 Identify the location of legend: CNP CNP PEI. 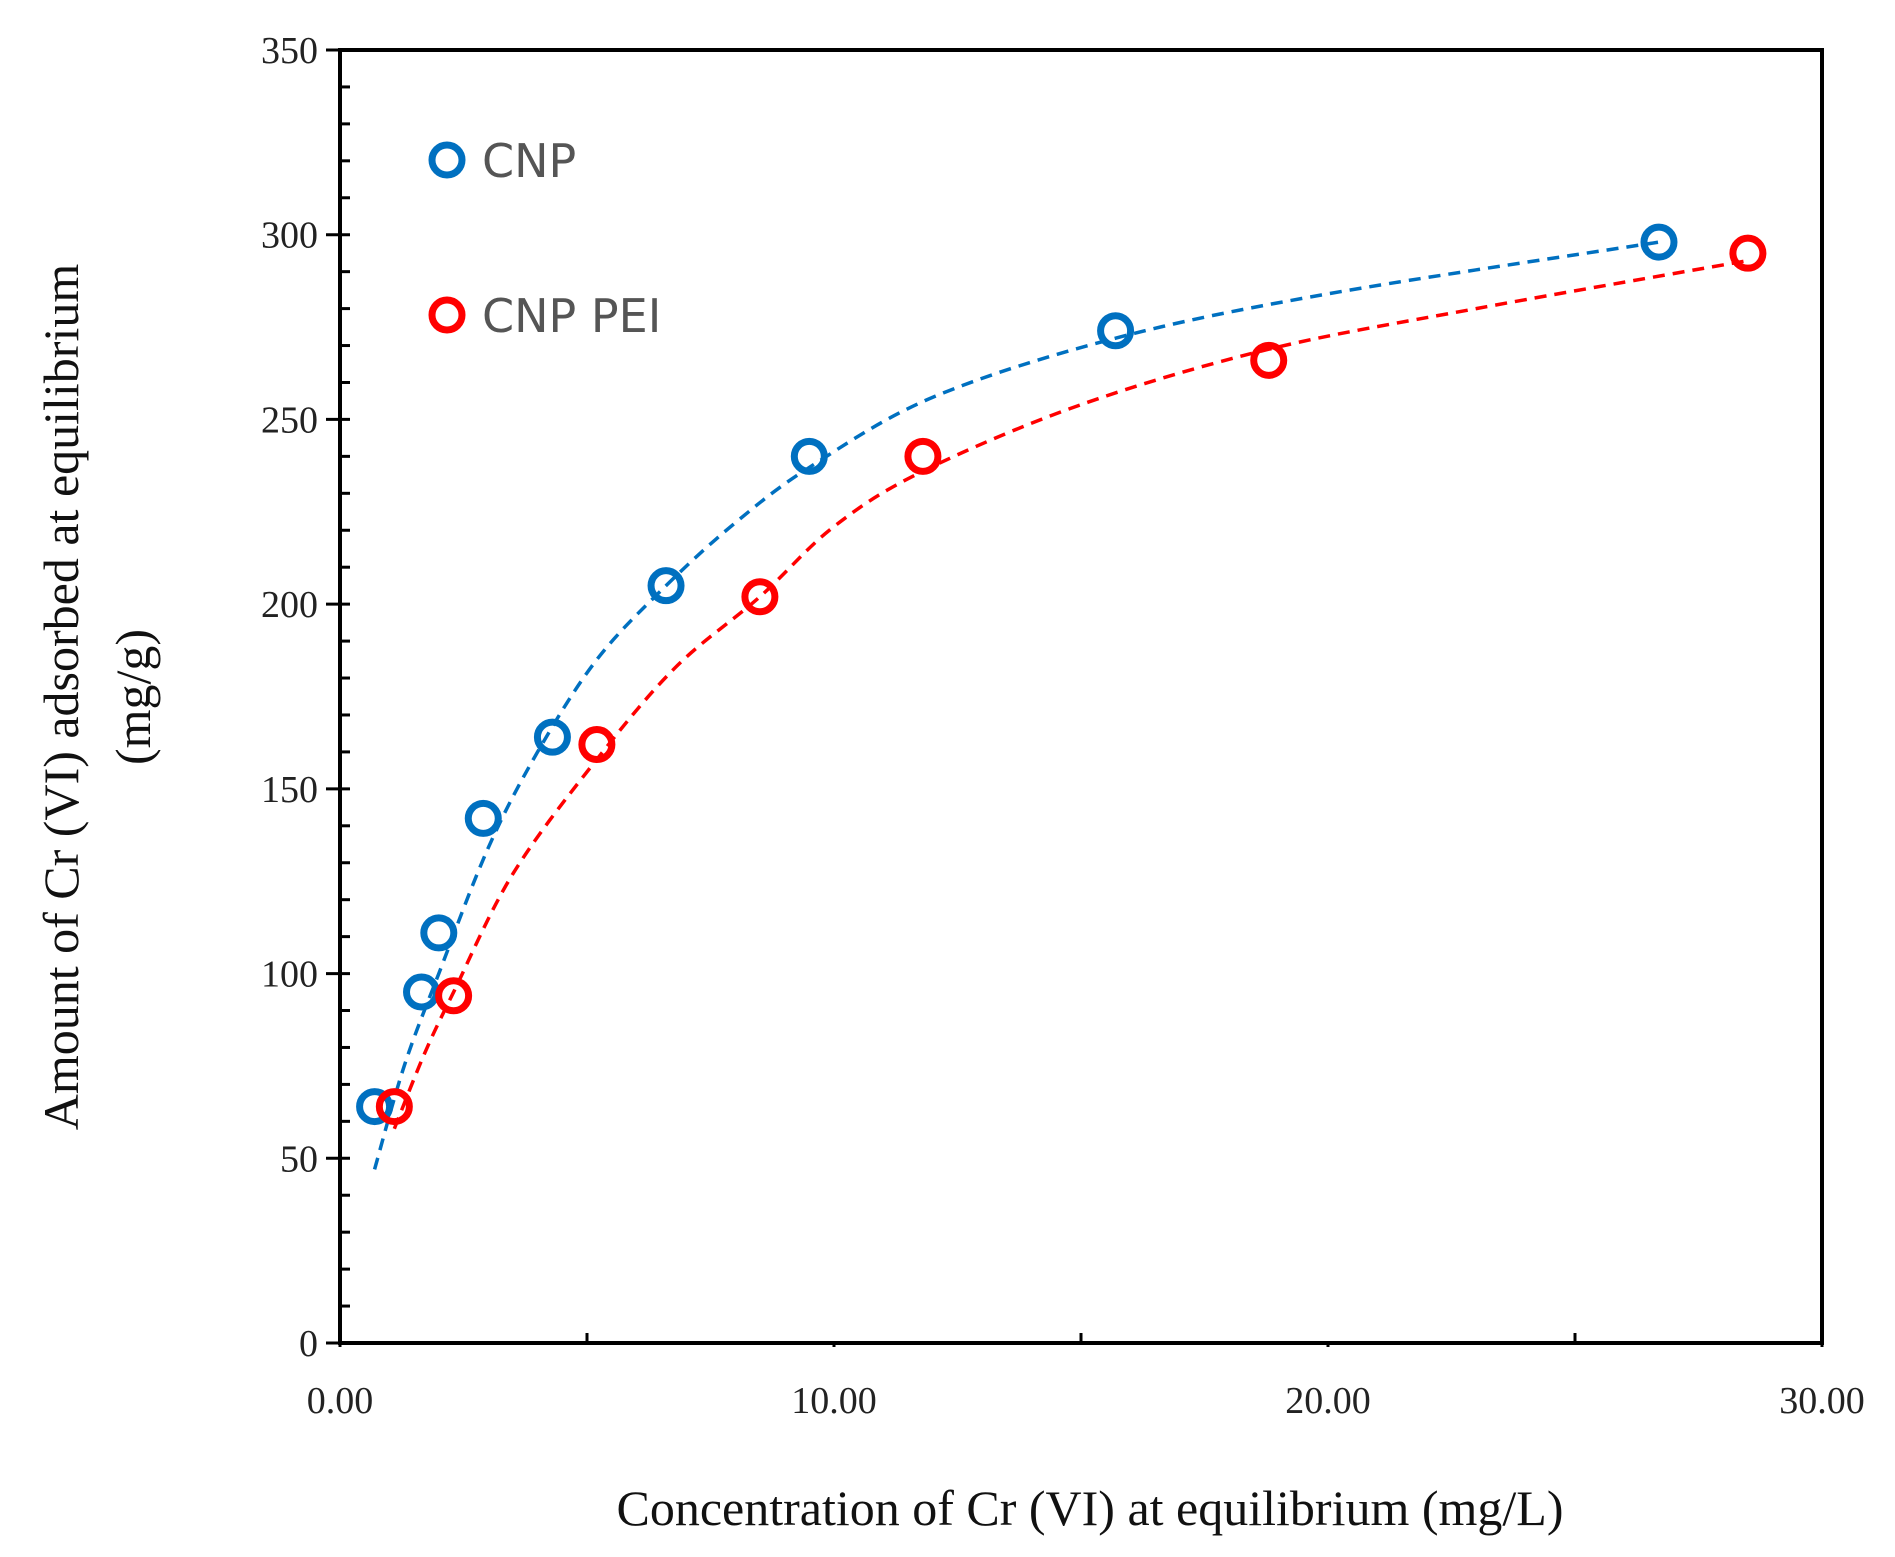
(544, 238).